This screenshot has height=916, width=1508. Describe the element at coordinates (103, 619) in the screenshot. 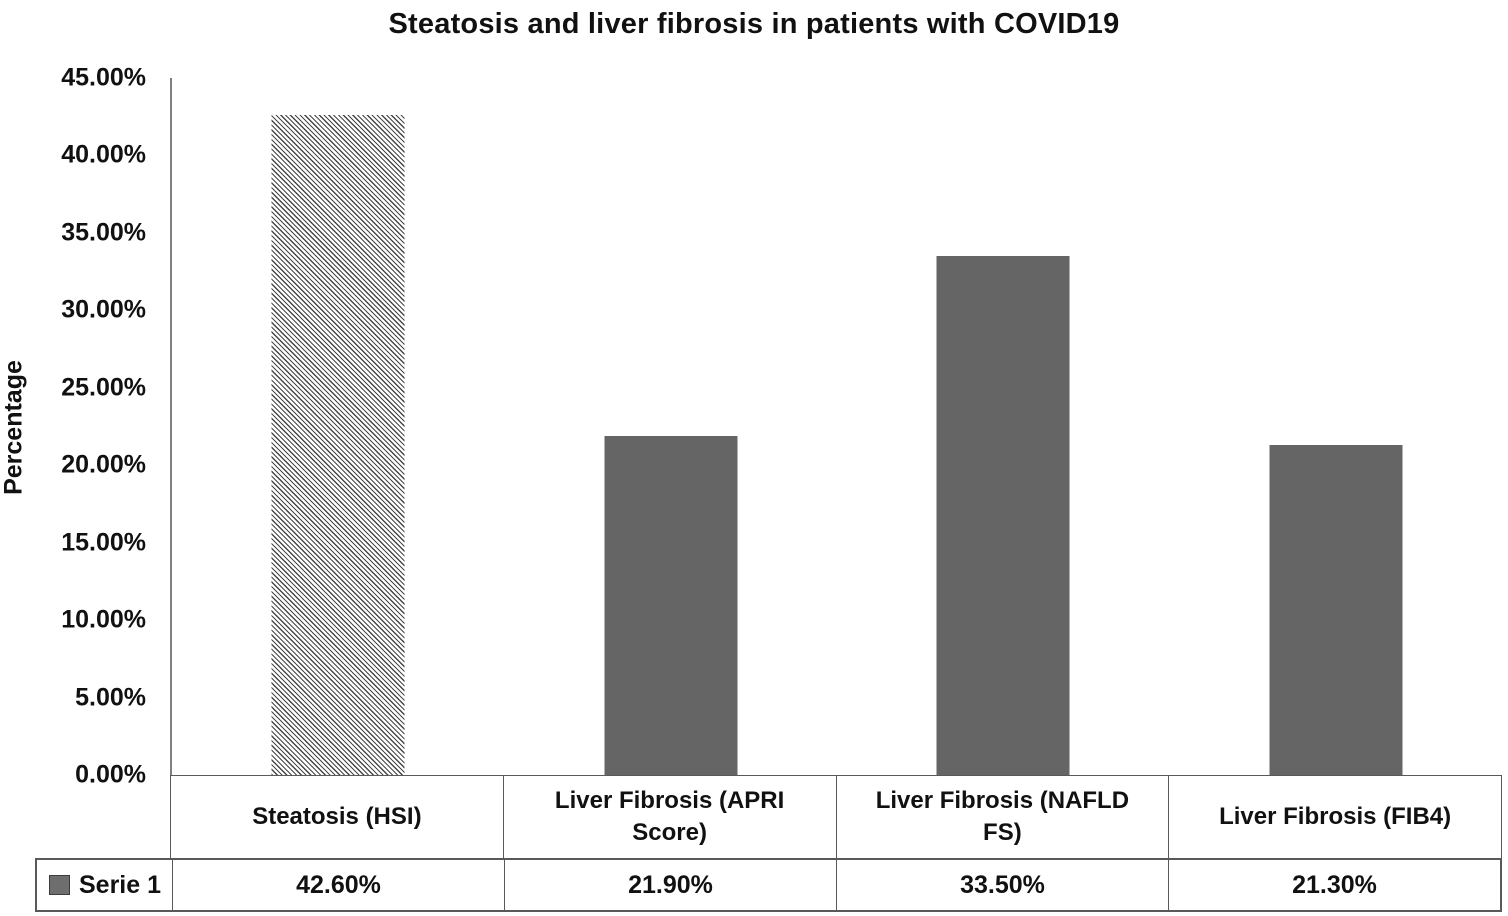

I see `y-tick-label: 10.00%` at that location.